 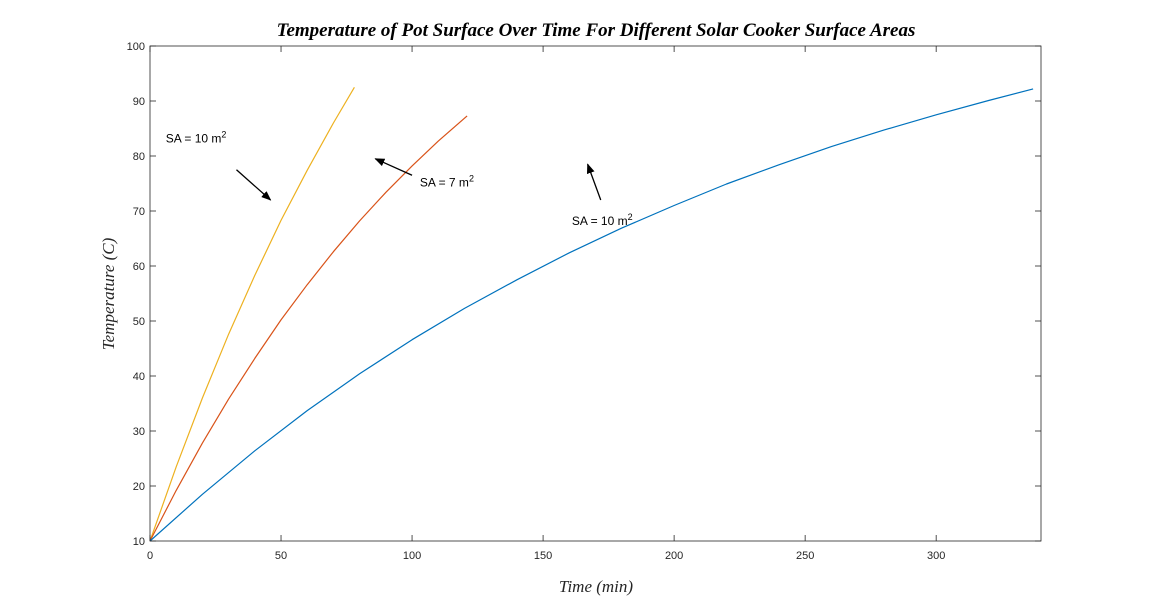 I want to click on x-tick-label-6: 300, so click(x=936, y=556).